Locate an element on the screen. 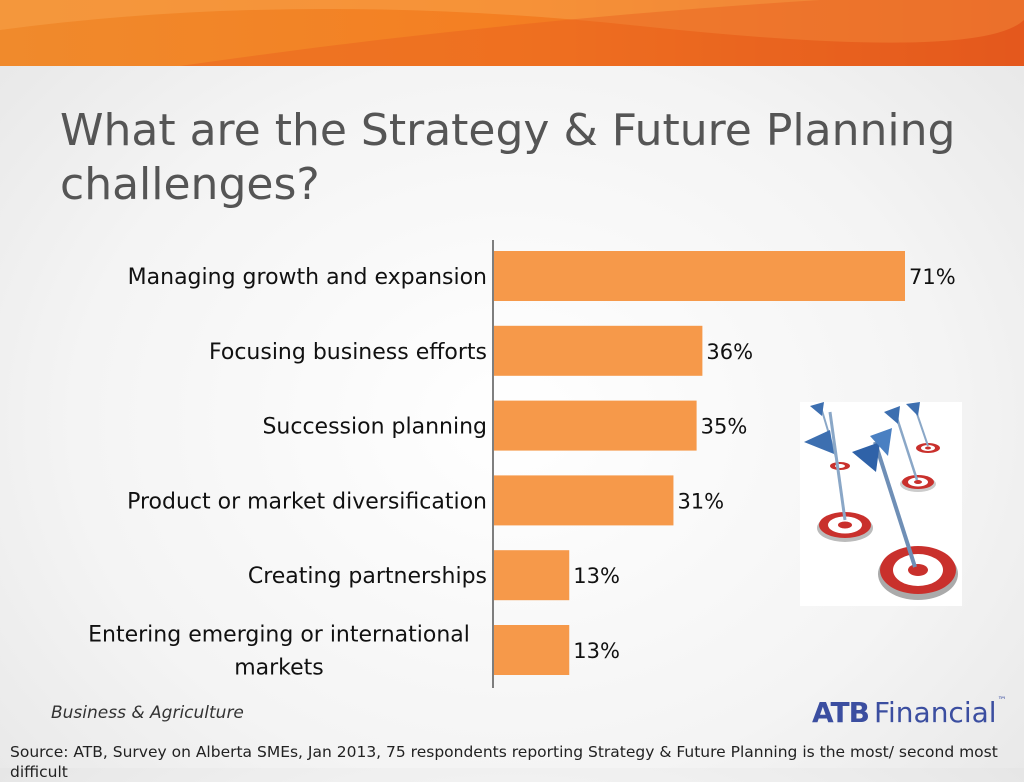 Image resolution: width=1024 pixels, height=782 pixels. data-label-5: 13% is located at coordinates (596, 576).